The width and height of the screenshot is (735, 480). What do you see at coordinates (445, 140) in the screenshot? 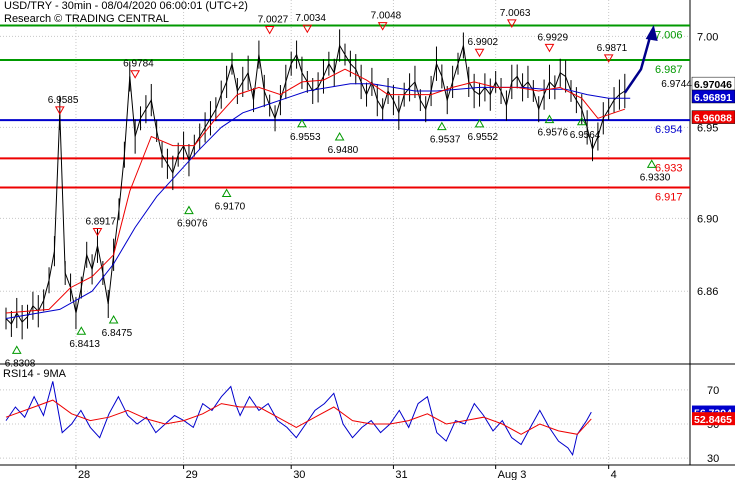
I see `swing-low-label: 6.9537` at bounding box center [445, 140].